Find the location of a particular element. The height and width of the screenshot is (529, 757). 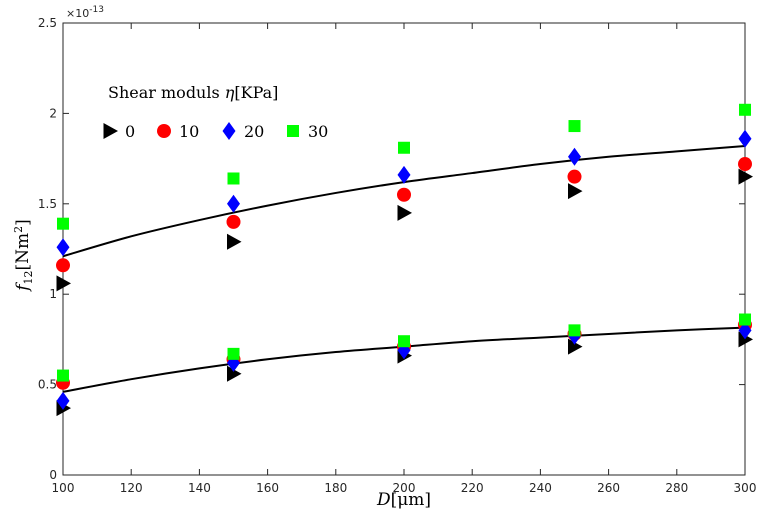

x-tick-label: 160 is located at coordinates (267, 488).